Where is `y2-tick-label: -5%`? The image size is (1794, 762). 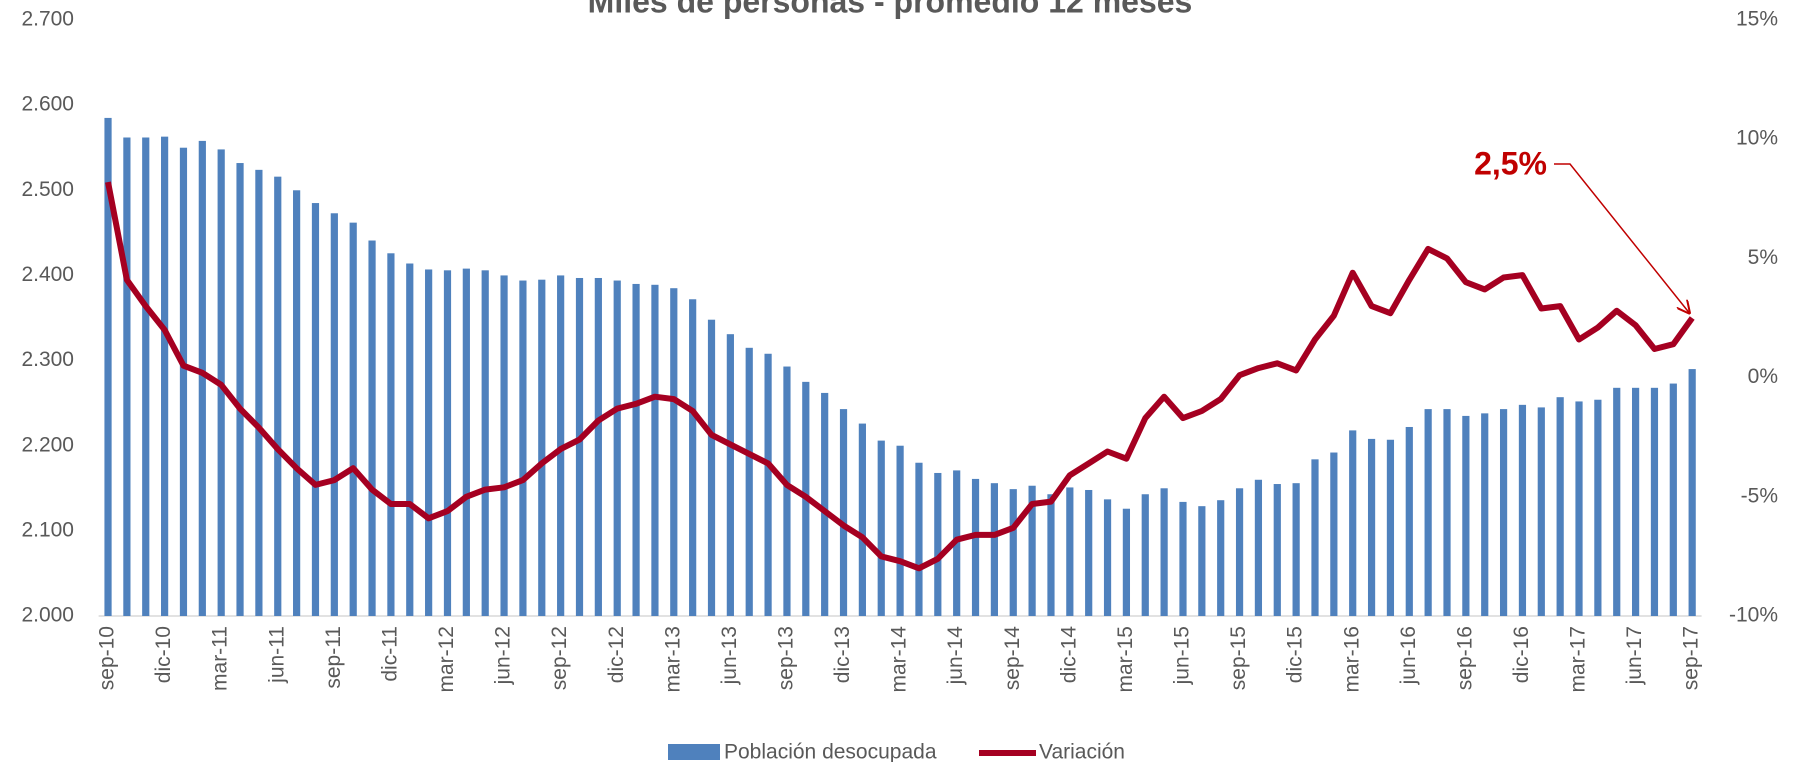
y2-tick-label: -5% is located at coordinates (1759, 495).